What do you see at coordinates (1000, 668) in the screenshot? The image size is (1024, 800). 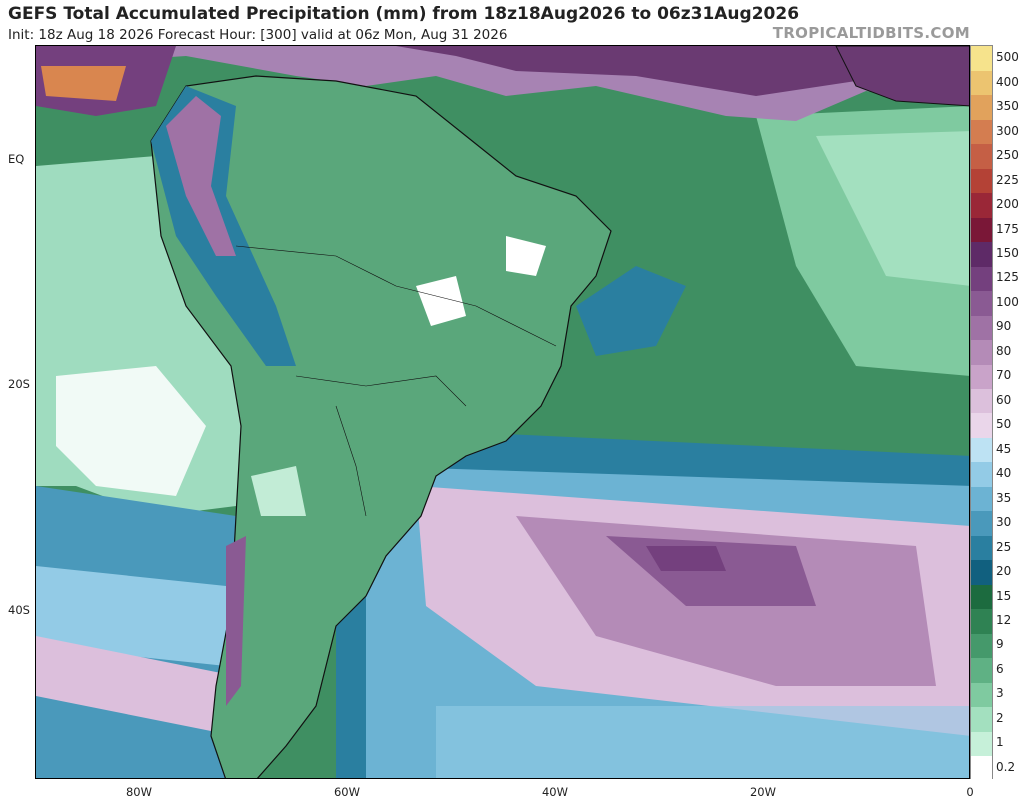 I see `legend-level-label: 6` at bounding box center [1000, 668].